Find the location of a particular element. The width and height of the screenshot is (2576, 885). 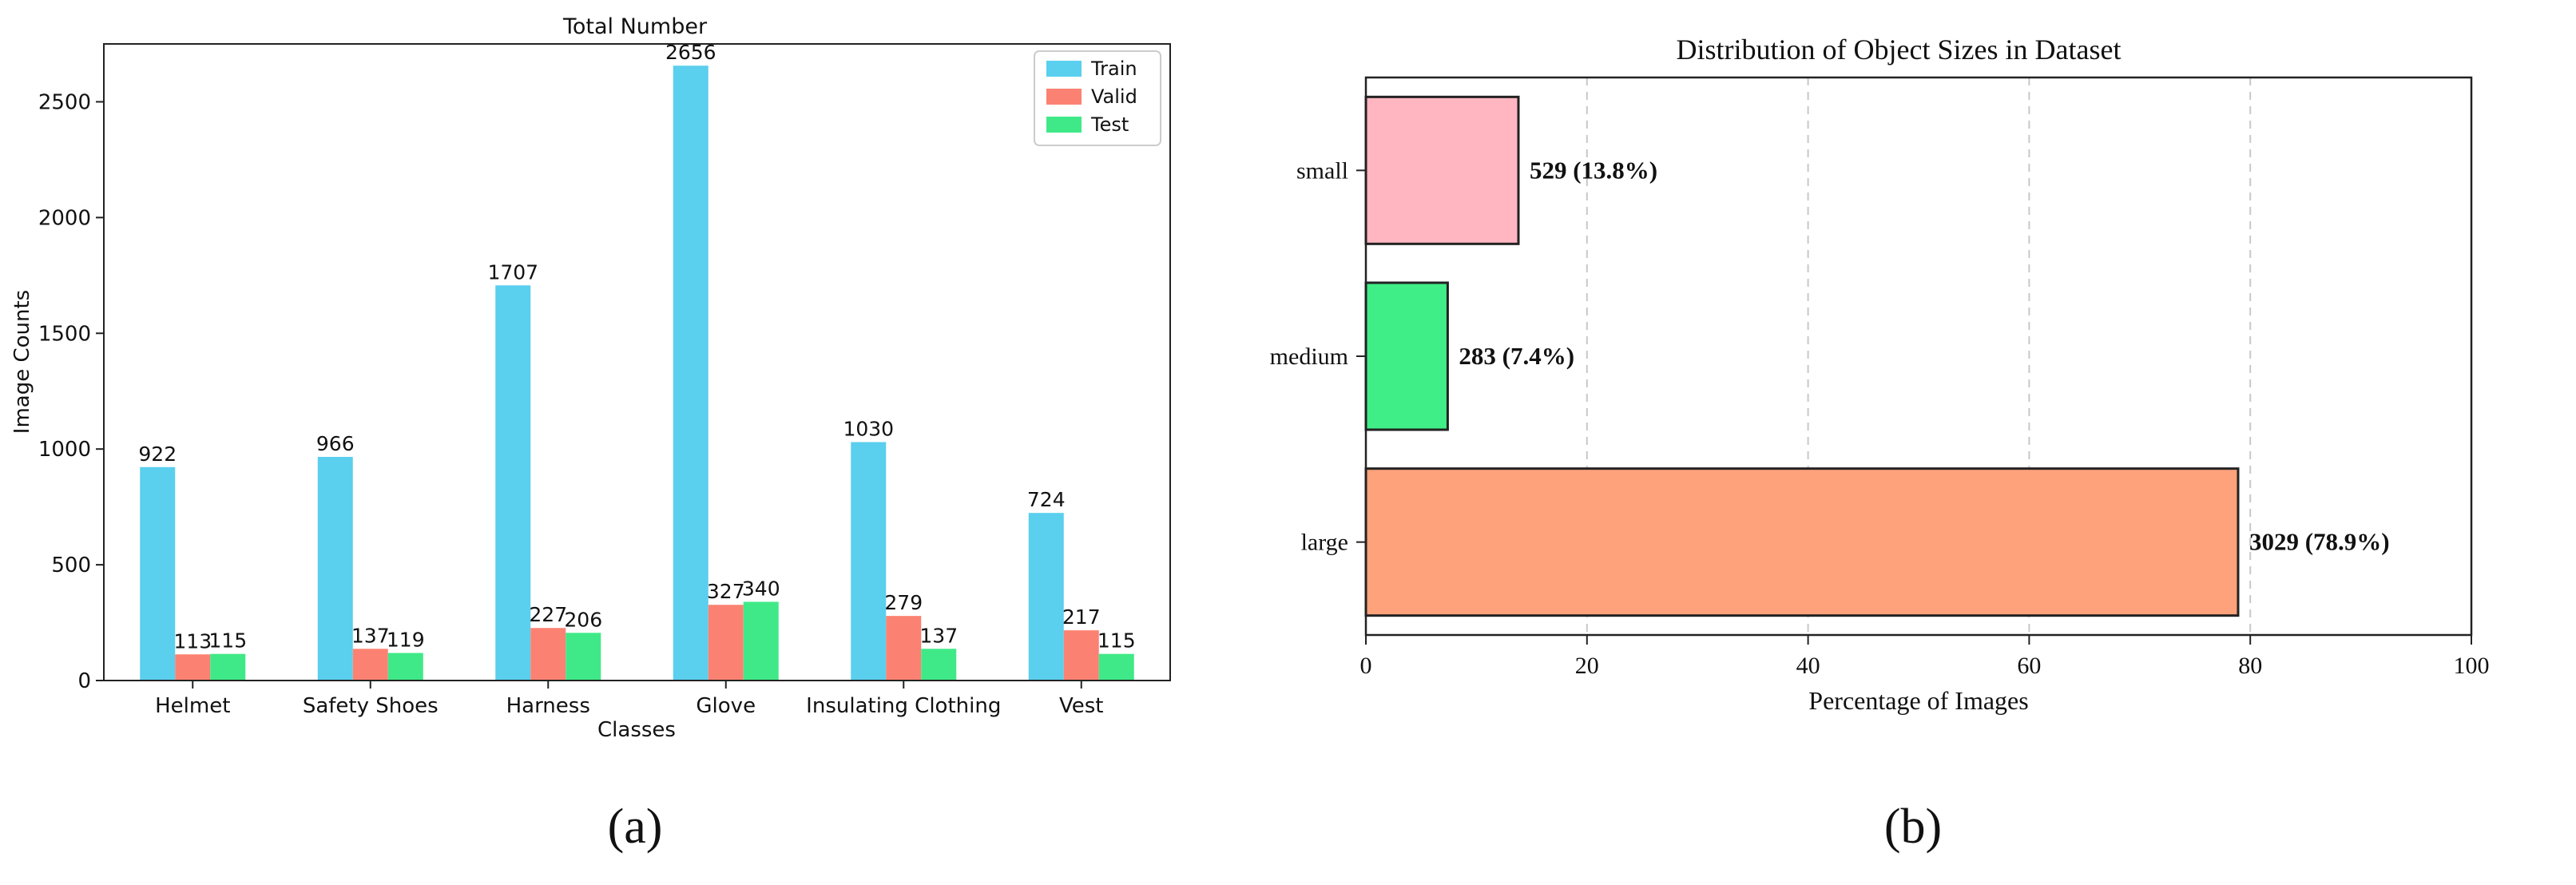

chart-b-xtick-label: 60 is located at coordinates (2029, 666).